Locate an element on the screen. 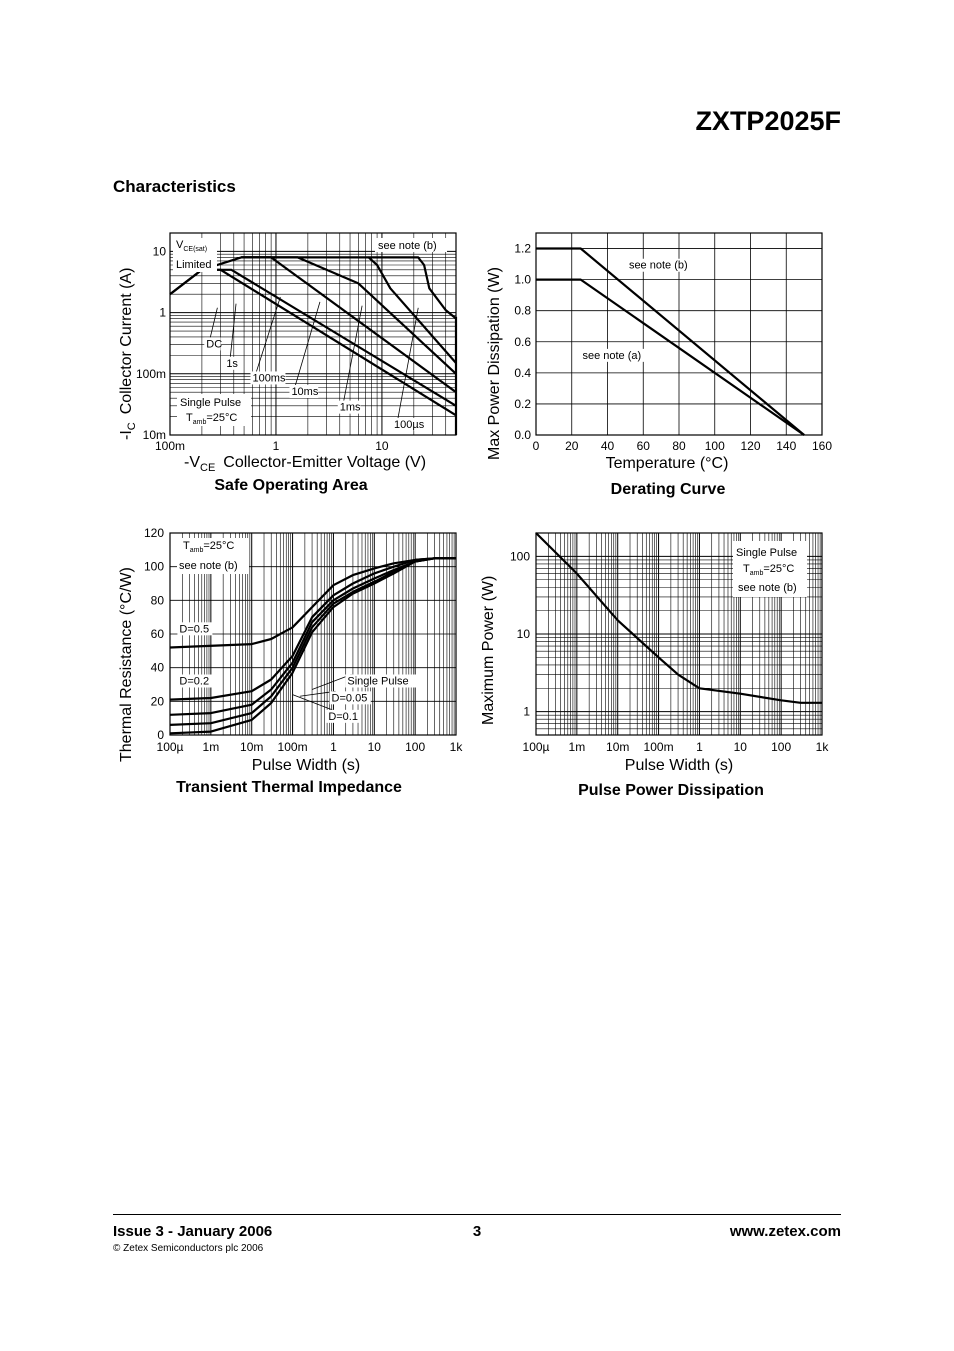  thermal-ytick-3: 60 is located at coordinates (158, 634).